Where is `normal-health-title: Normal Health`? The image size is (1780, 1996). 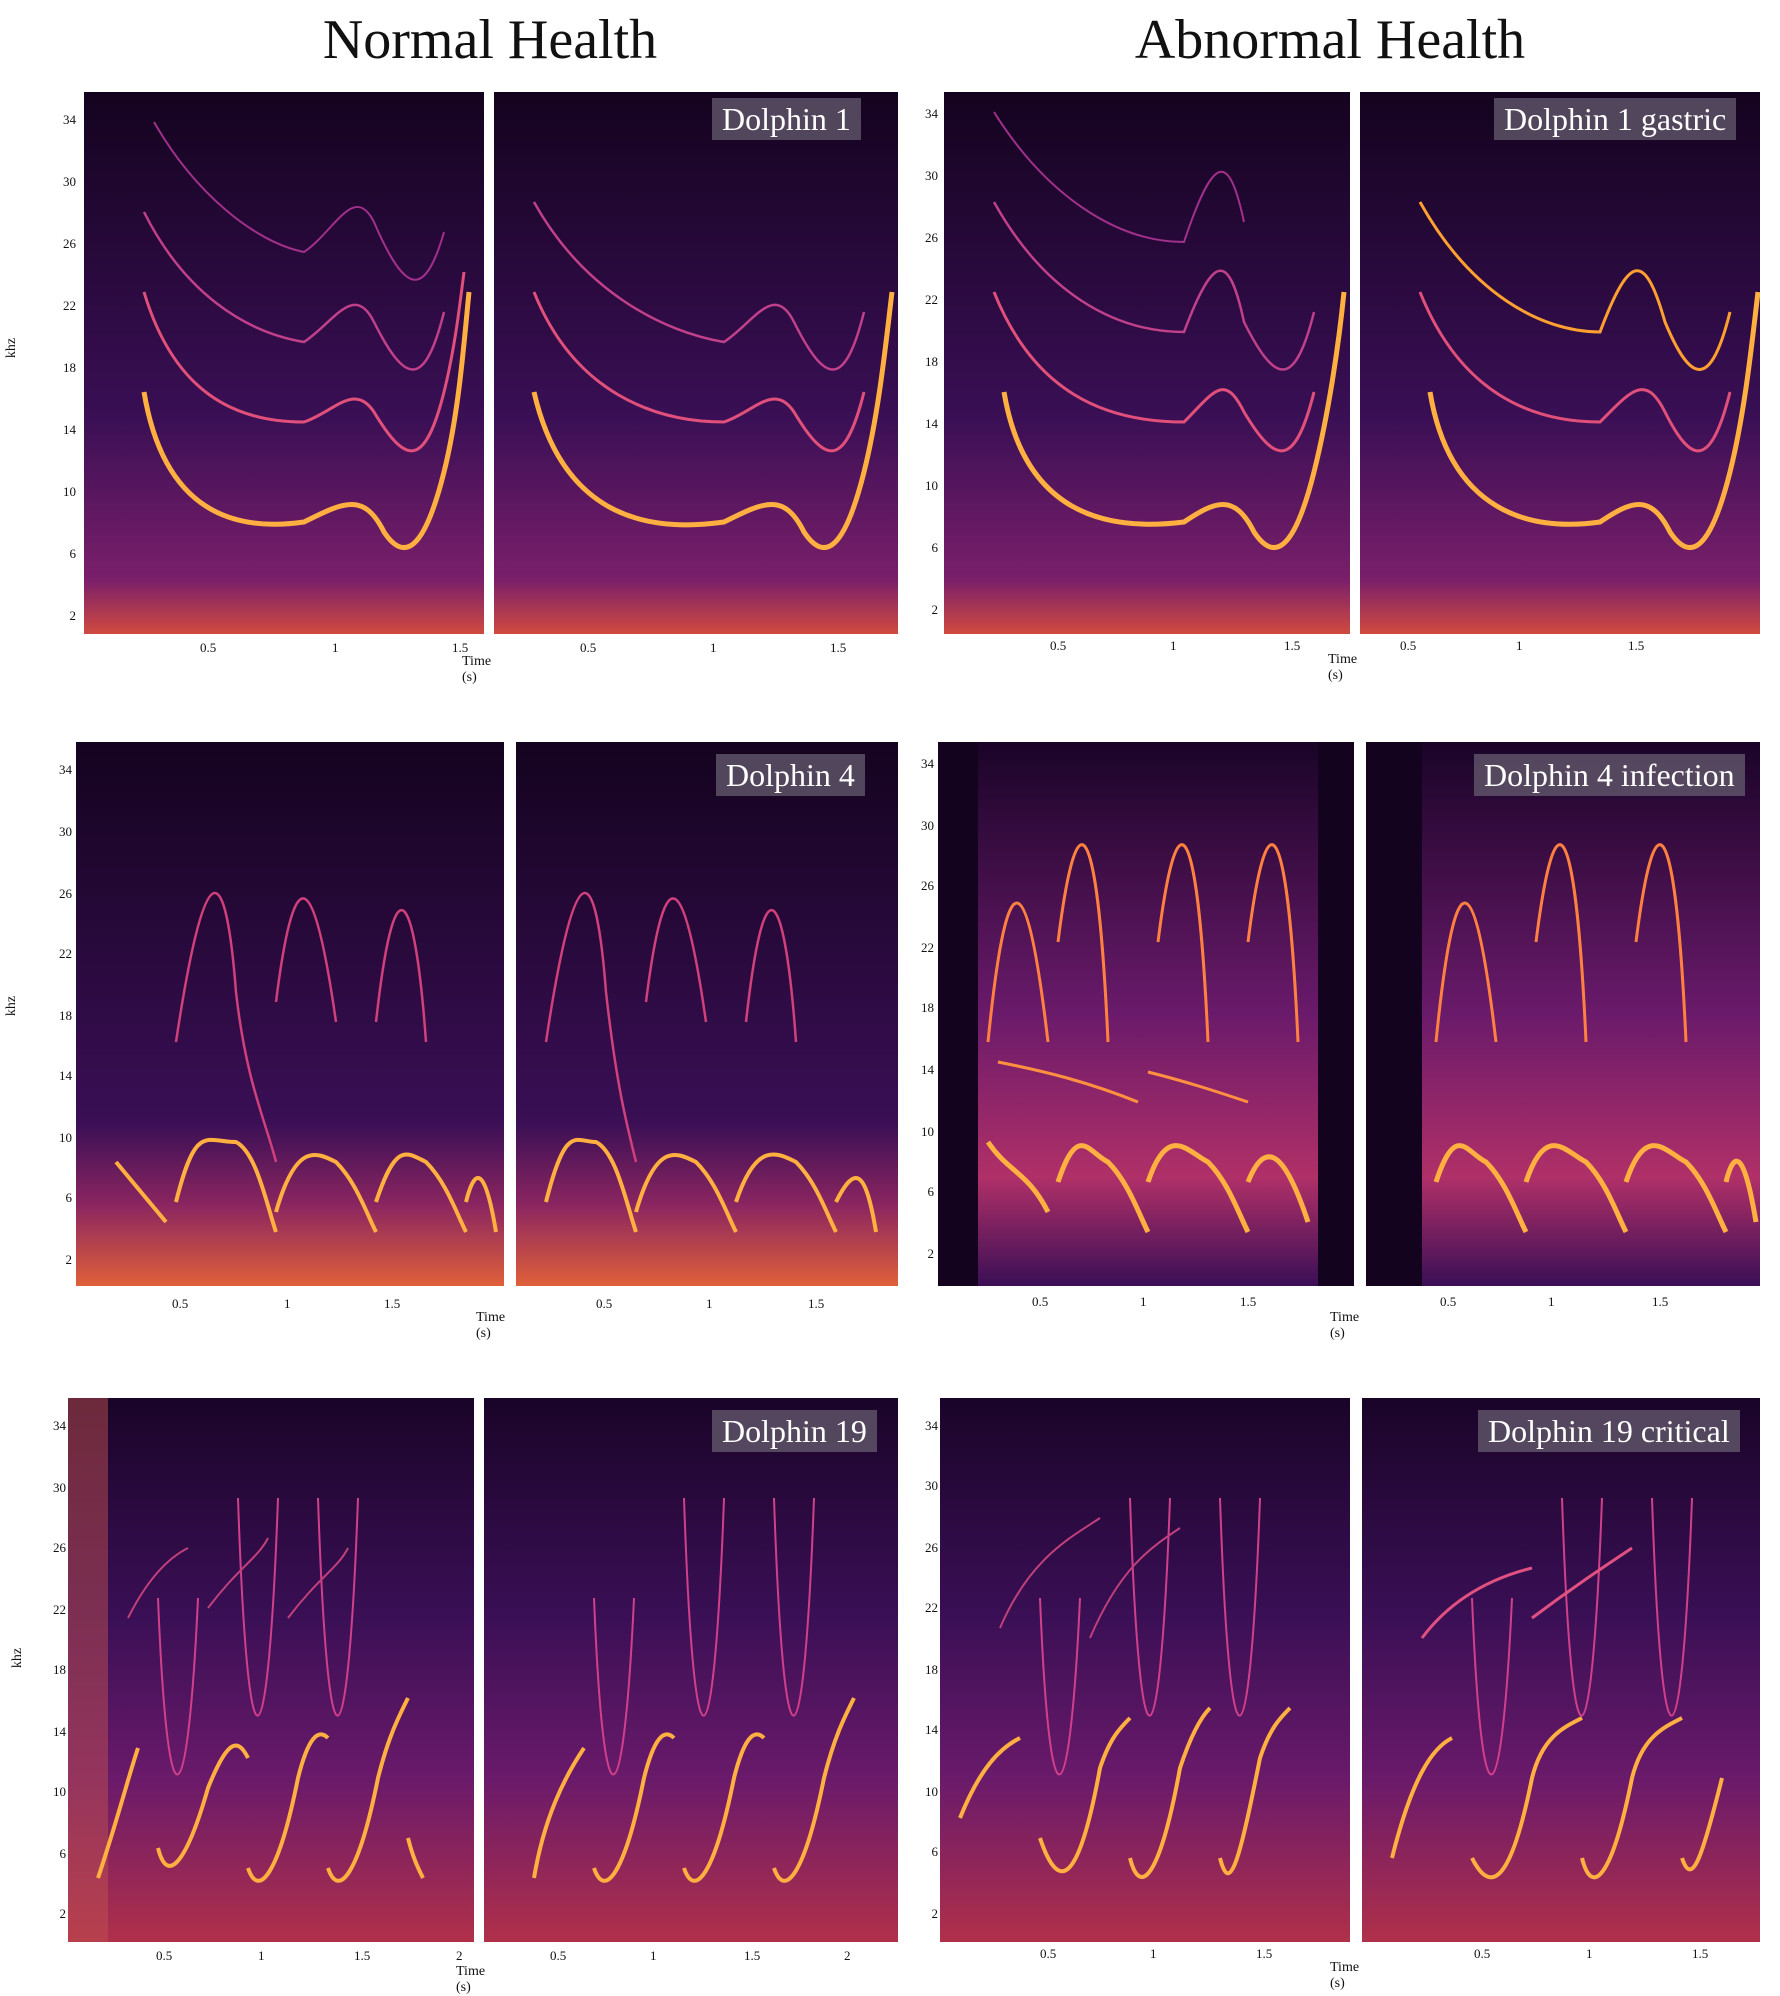 normal-health-title: Normal Health is located at coordinates (490, 40).